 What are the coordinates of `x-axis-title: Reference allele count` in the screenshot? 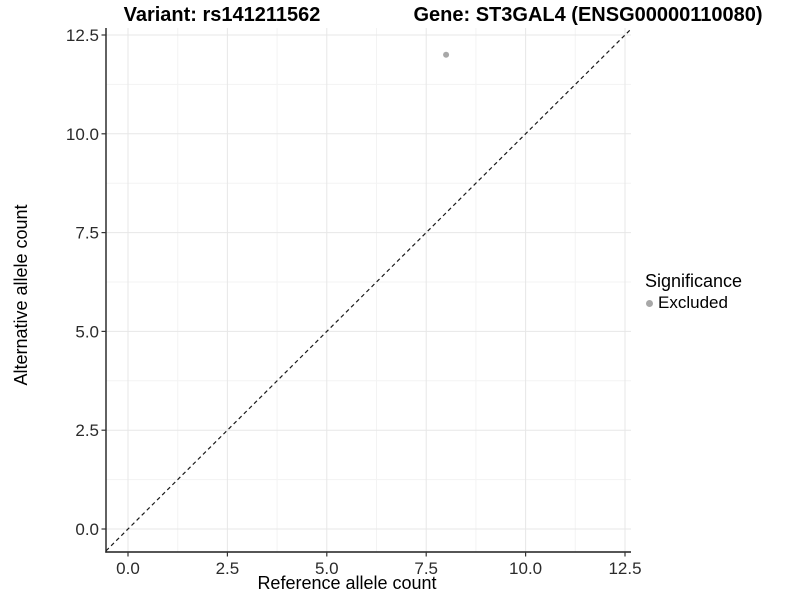 It's located at (346, 583).